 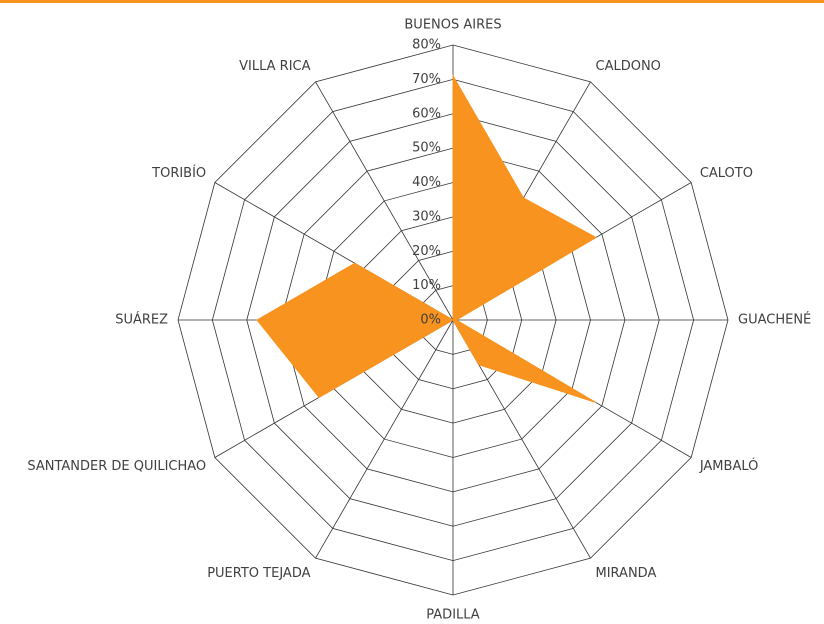 What do you see at coordinates (729, 466) in the screenshot?
I see `category-label: JAMBALÓ` at bounding box center [729, 466].